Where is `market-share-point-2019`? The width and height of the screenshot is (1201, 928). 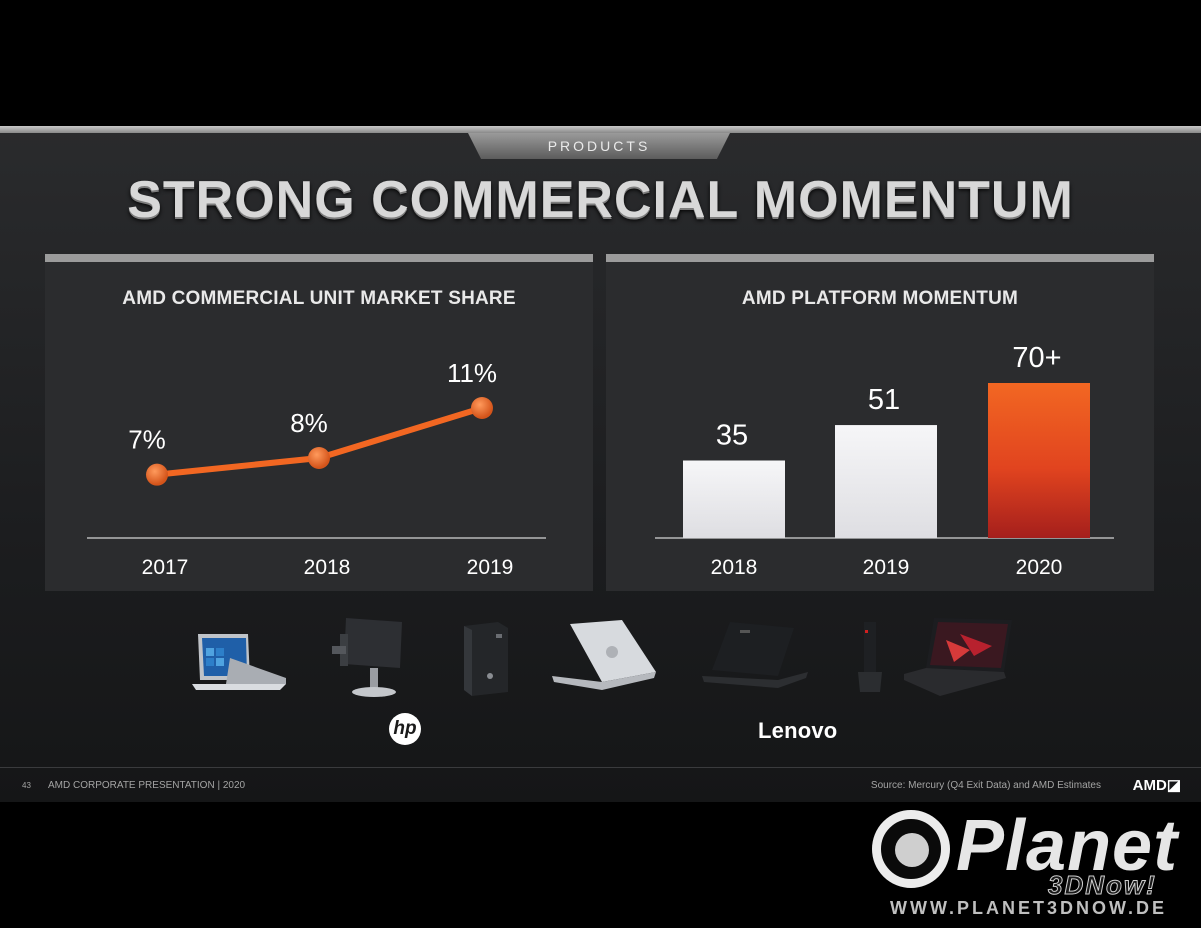
market-share-point-2019 is located at coordinates (482, 408).